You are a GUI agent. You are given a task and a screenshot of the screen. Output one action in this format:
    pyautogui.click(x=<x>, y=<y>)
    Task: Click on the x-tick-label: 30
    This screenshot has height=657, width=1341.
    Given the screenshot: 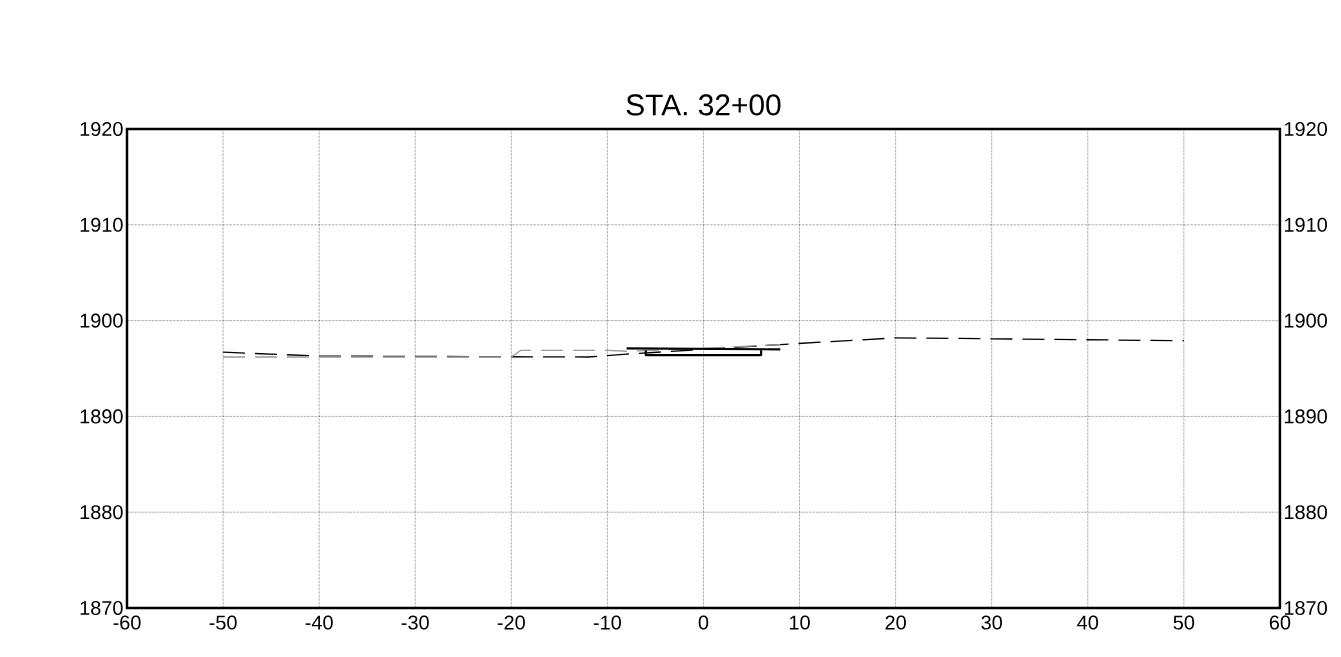 What is the action you would take?
    pyautogui.click(x=991, y=622)
    